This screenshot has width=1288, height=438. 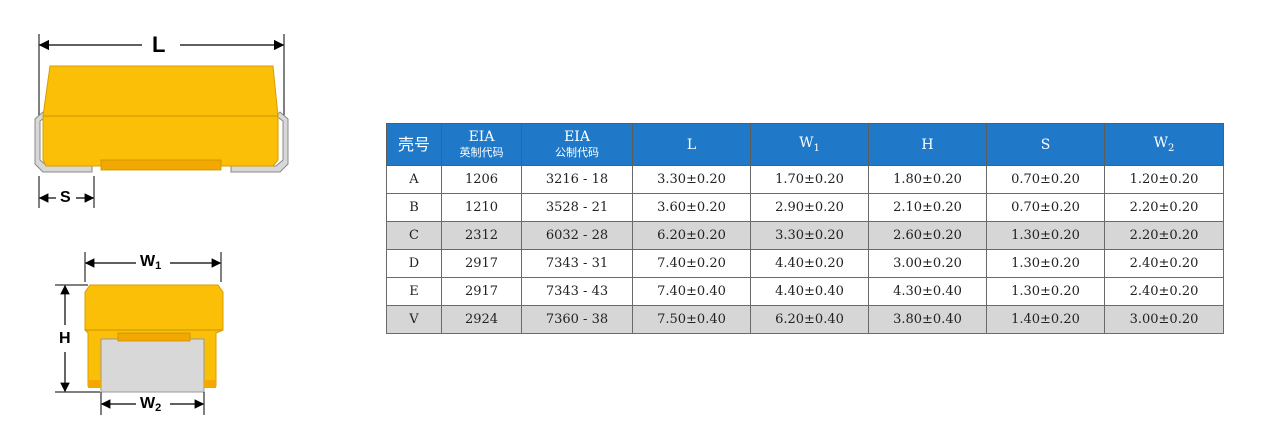 What do you see at coordinates (481, 207) in the screenshot?
I see `cell-eia-imperial: 1210` at bounding box center [481, 207].